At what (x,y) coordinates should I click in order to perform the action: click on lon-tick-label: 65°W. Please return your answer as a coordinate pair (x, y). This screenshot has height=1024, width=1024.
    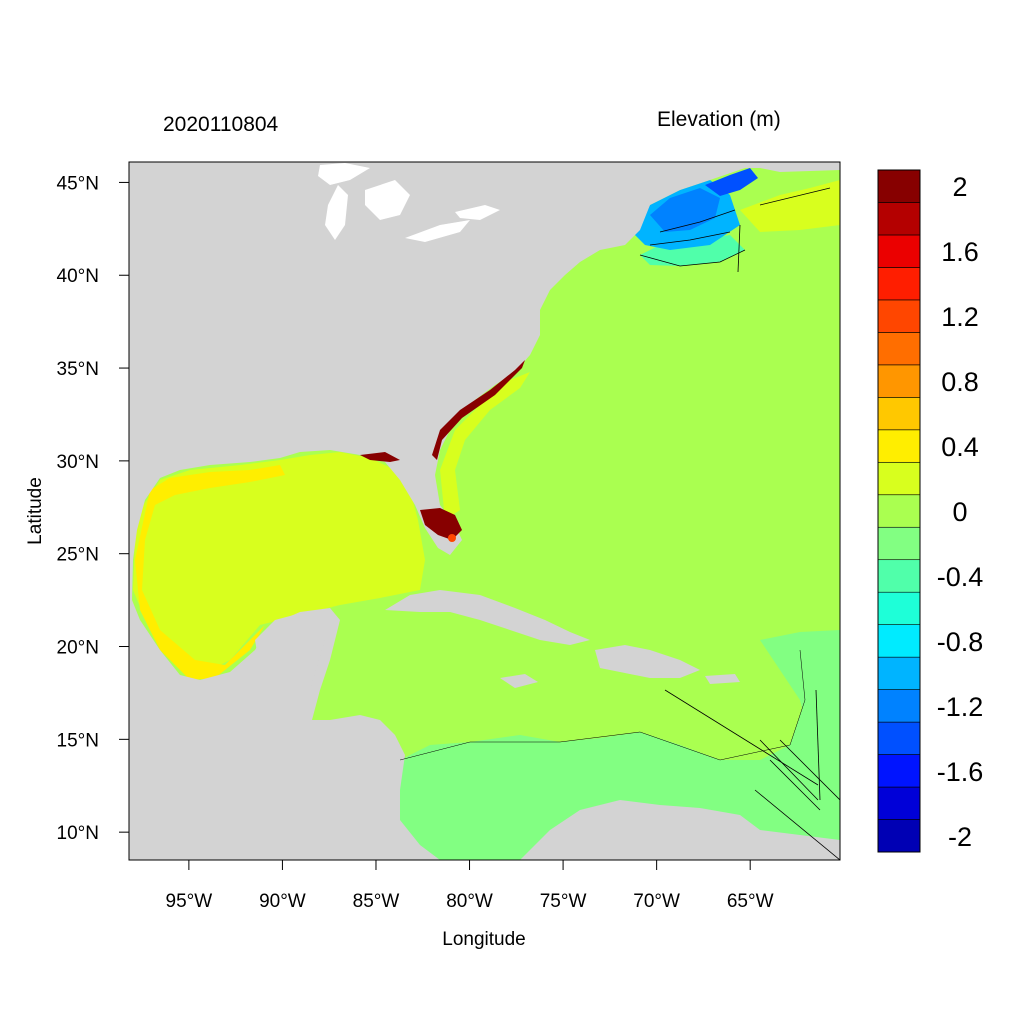
    Looking at the image, I should click on (750, 901).